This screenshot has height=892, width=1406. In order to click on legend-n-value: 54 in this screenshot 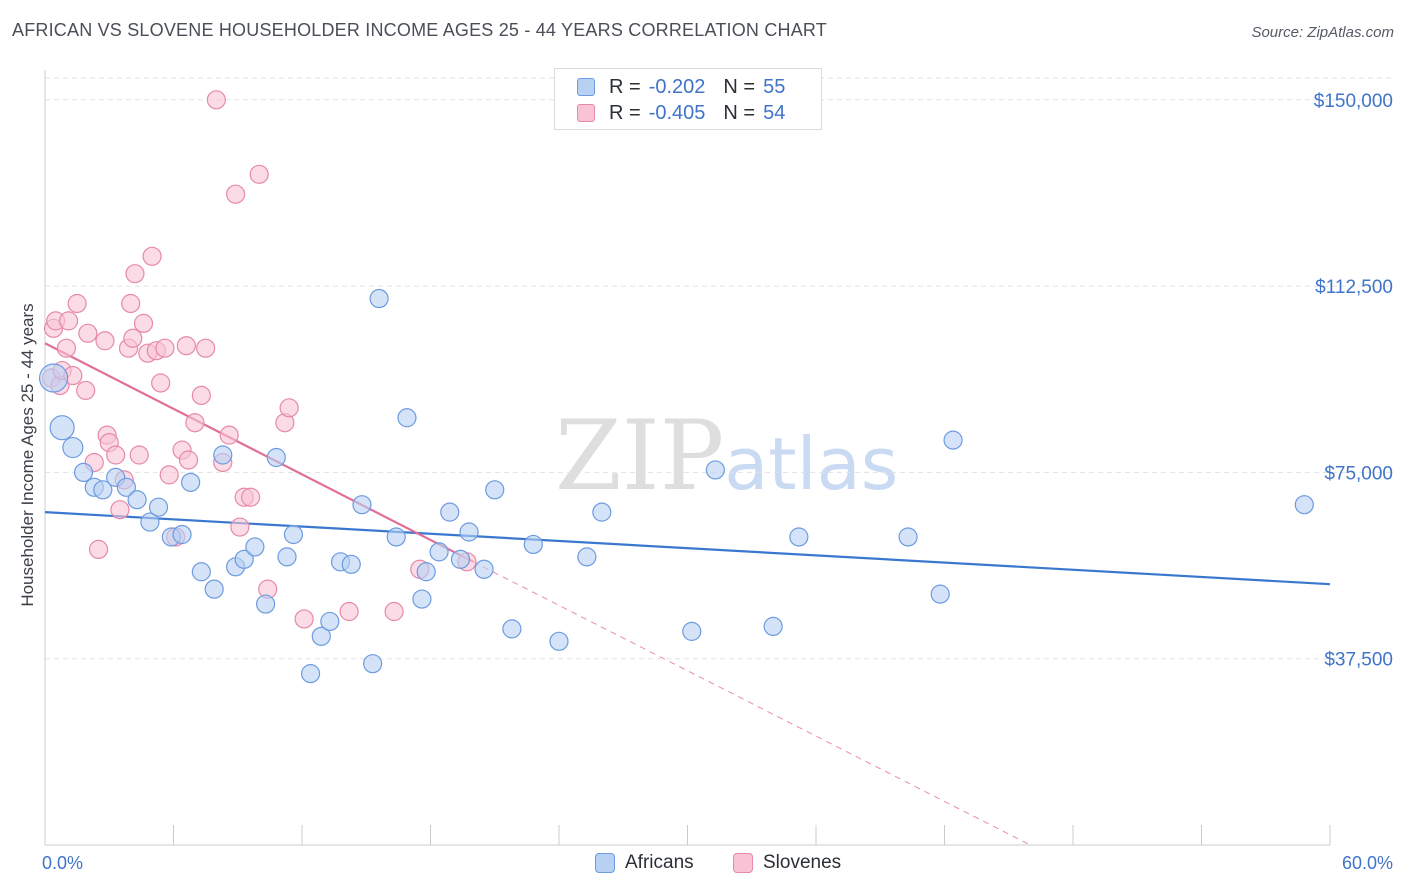, I will do `click(774, 112)`.